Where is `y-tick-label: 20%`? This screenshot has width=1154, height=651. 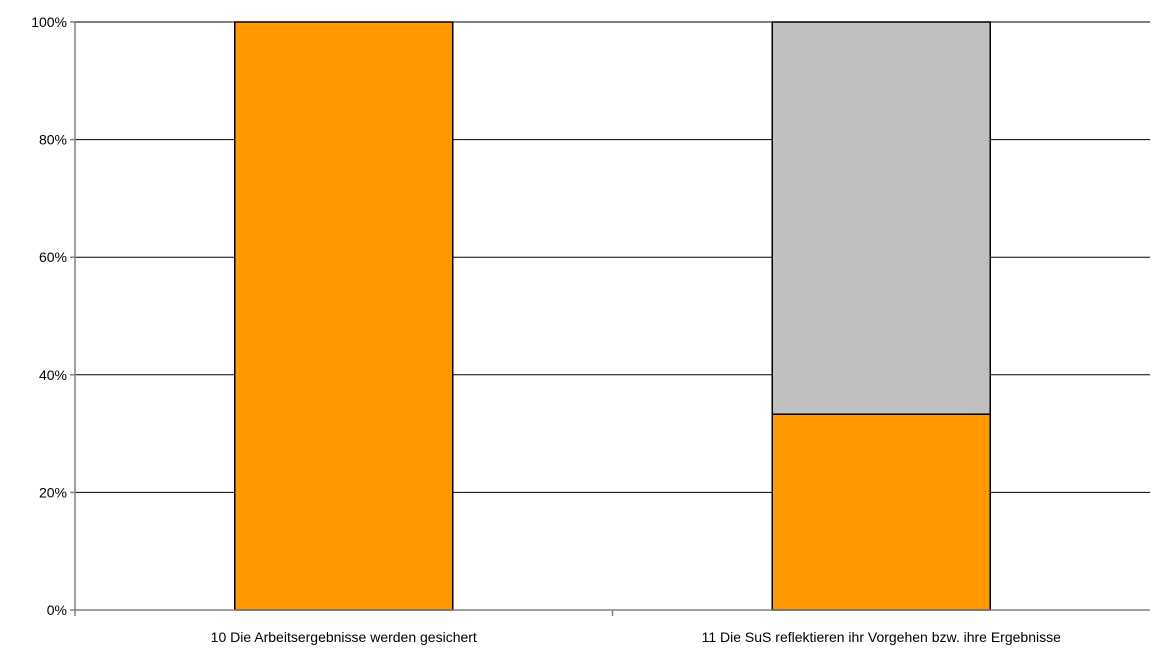 y-tick-label: 20% is located at coordinates (53, 492).